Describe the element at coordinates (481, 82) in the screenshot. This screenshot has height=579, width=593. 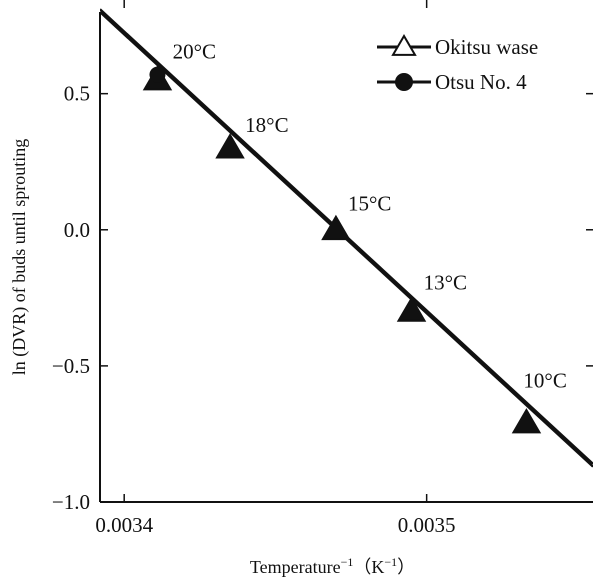
I see `legend-label-1: Otsu No. 4` at that location.